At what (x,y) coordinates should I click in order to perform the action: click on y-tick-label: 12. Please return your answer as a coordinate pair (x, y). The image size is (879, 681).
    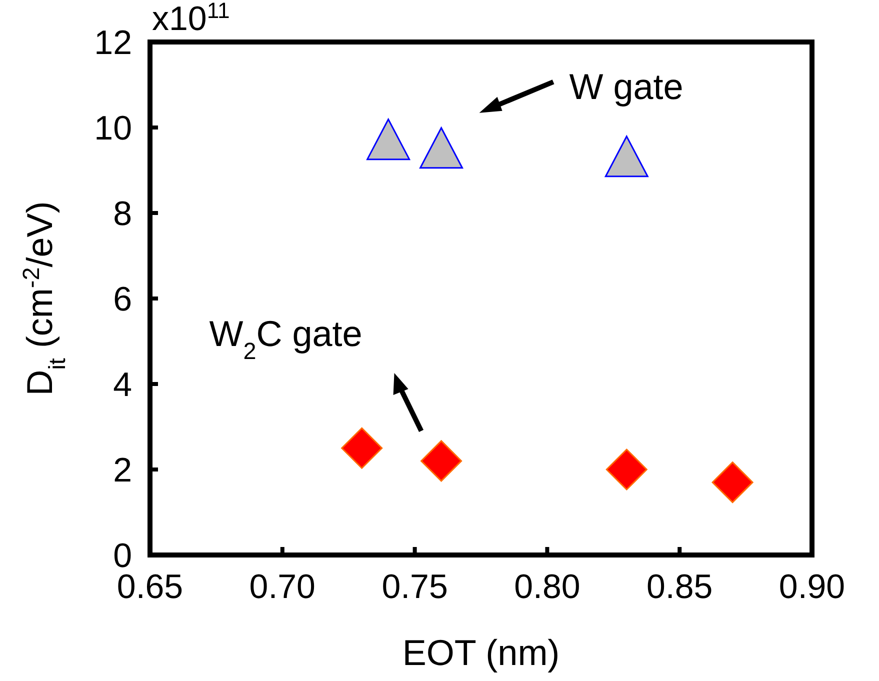
    Looking at the image, I should click on (113, 43).